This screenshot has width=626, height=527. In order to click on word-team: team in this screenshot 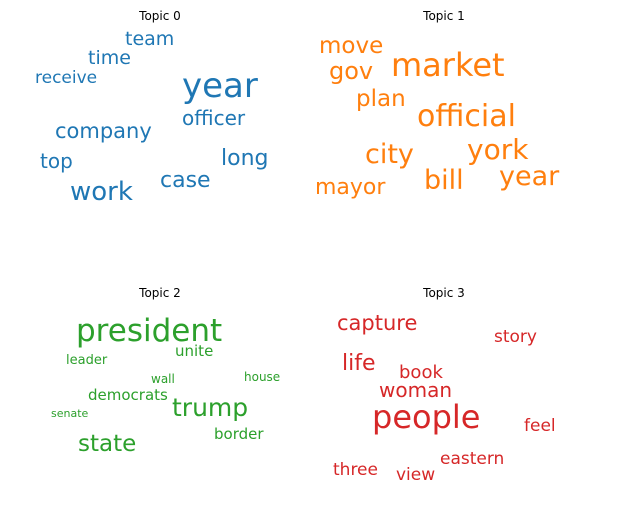, I will do `click(149, 39)`.